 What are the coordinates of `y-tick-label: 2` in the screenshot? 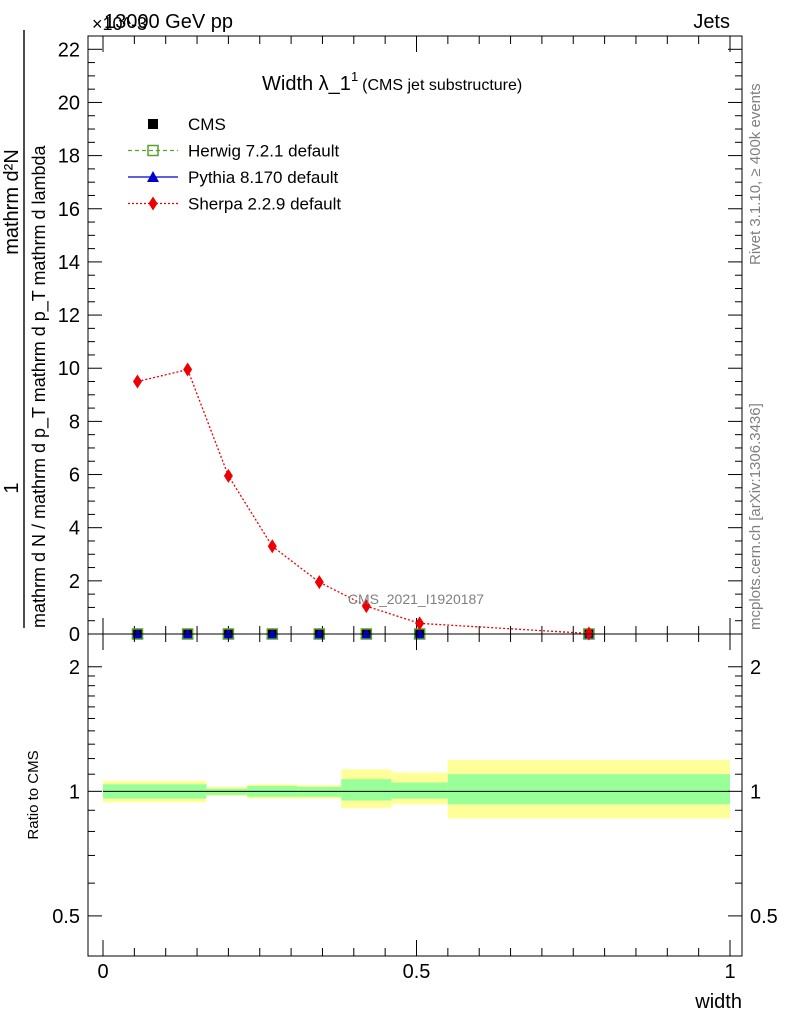 It's located at (74, 582).